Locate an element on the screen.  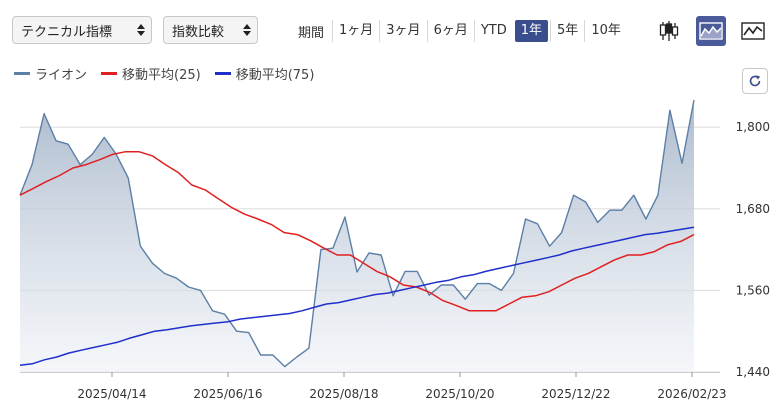
candlestick-icon is located at coordinates (669, 31).